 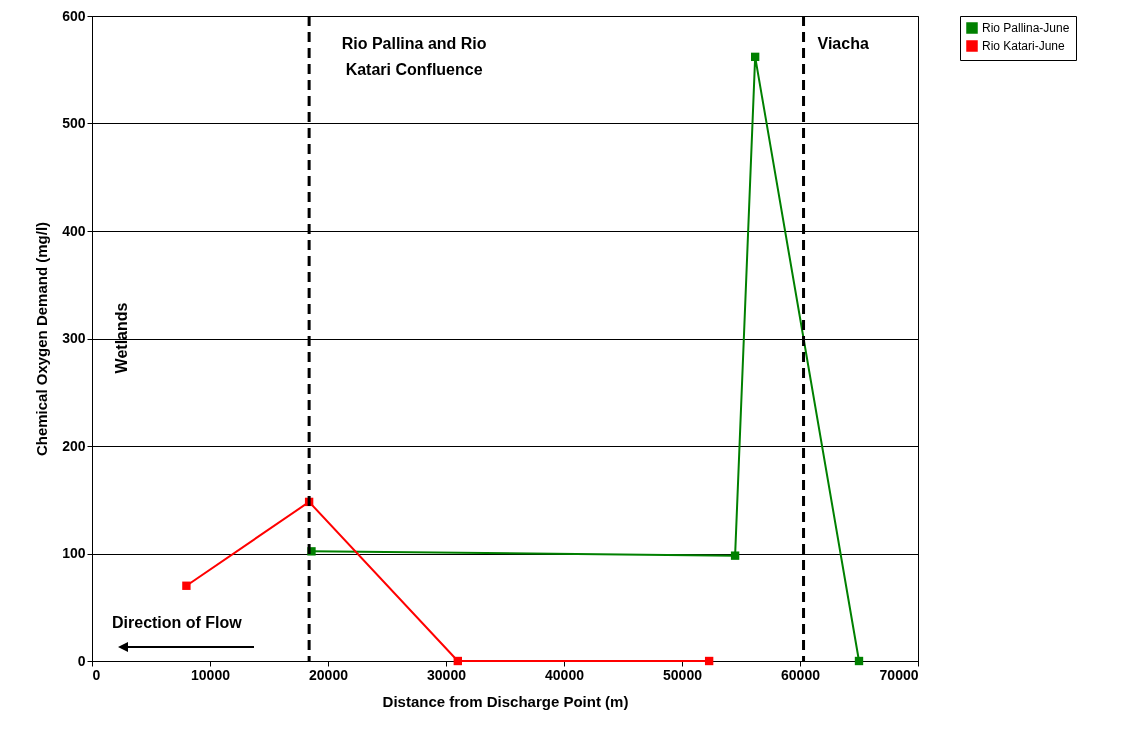 I want to click on y-tick-label: 0, so click(x=81, y=660).